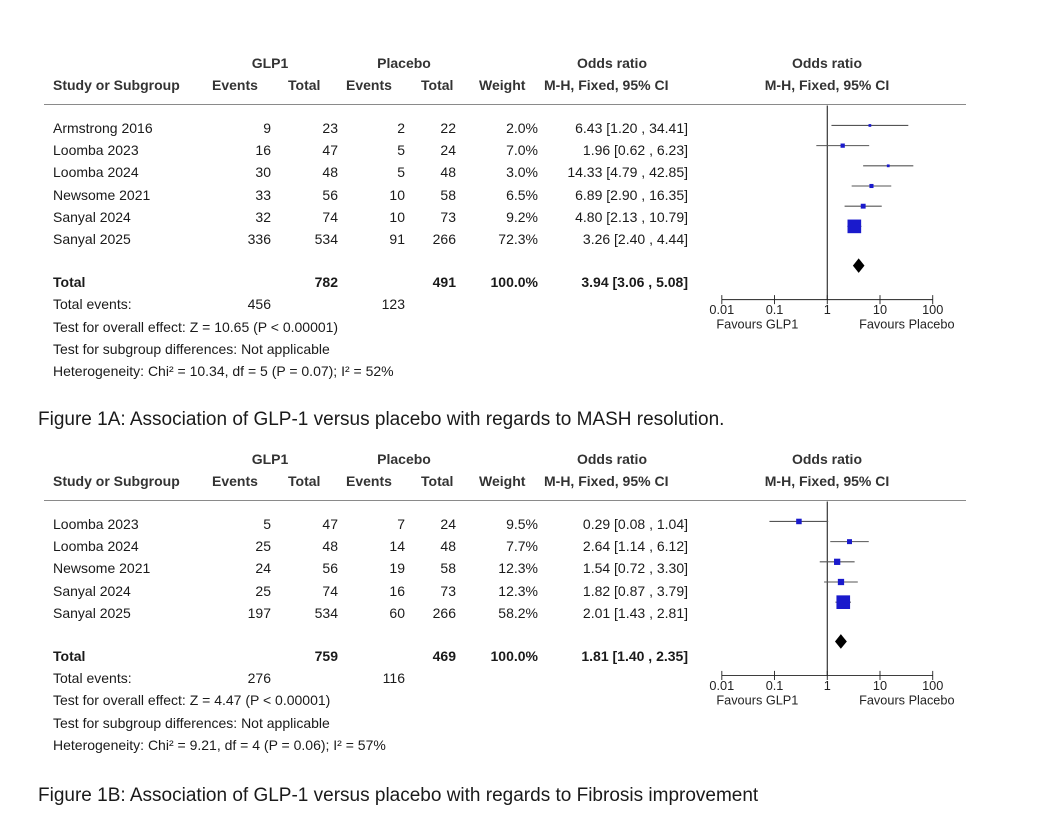 This screenshot has width=1051, height=822. Describe the element at coordinates (522, 546) in the screenshot. I see `weight-value: 7.7%` at that location.